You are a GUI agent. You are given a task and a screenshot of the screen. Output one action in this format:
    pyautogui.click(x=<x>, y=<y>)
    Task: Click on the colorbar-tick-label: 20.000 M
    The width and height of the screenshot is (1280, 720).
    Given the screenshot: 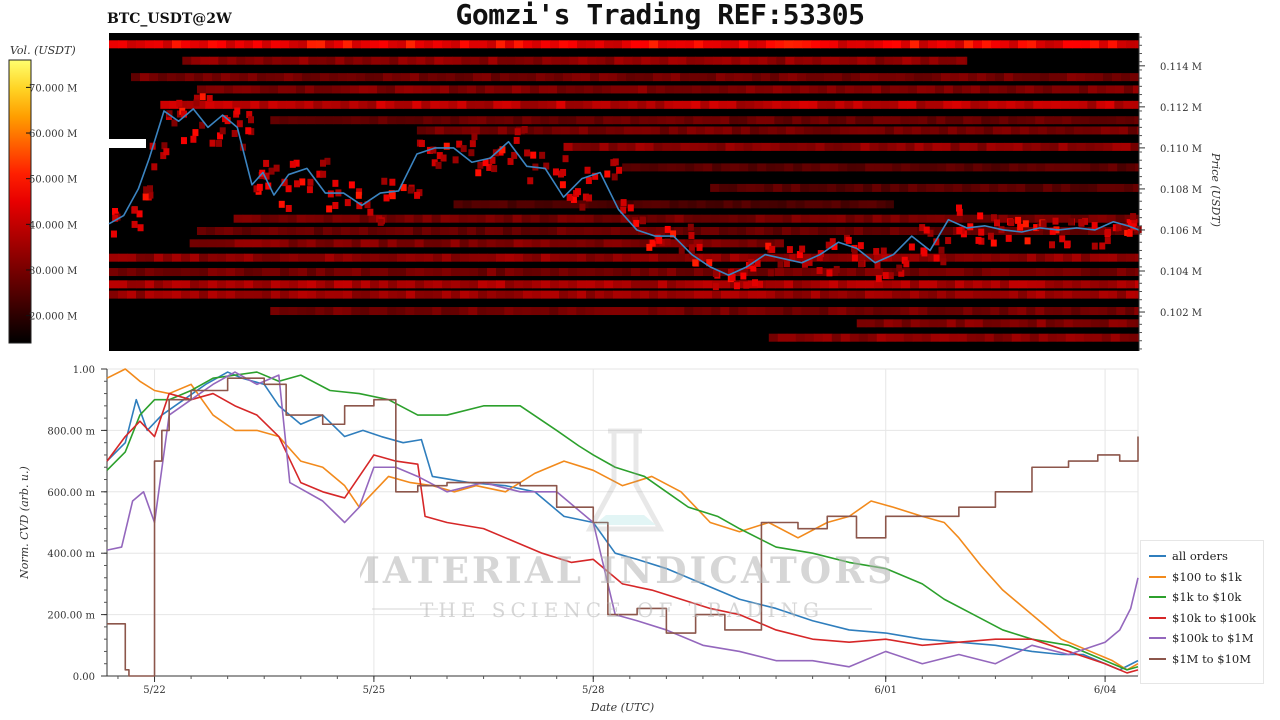 What is the action you would take?
    pyautogui.click(x=53, y=317)
    